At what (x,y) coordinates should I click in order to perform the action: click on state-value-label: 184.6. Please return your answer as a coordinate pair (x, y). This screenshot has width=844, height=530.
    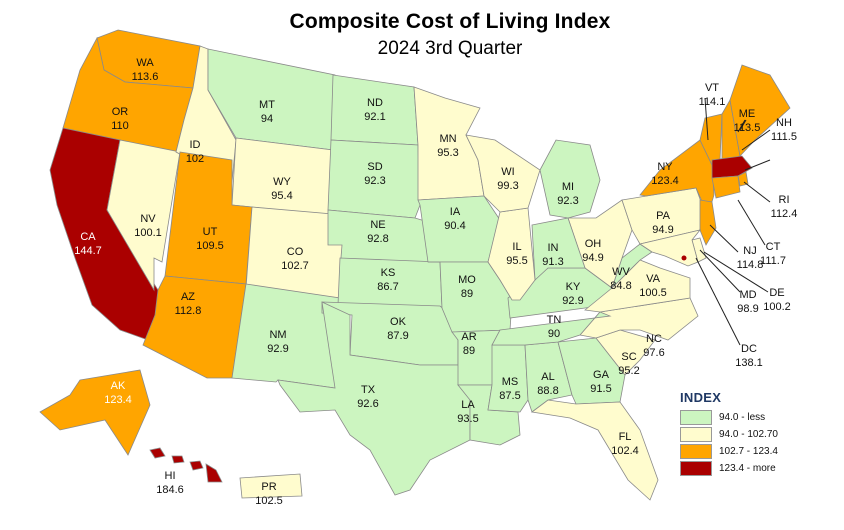
    Looking at the image, I should click on (170, 490).